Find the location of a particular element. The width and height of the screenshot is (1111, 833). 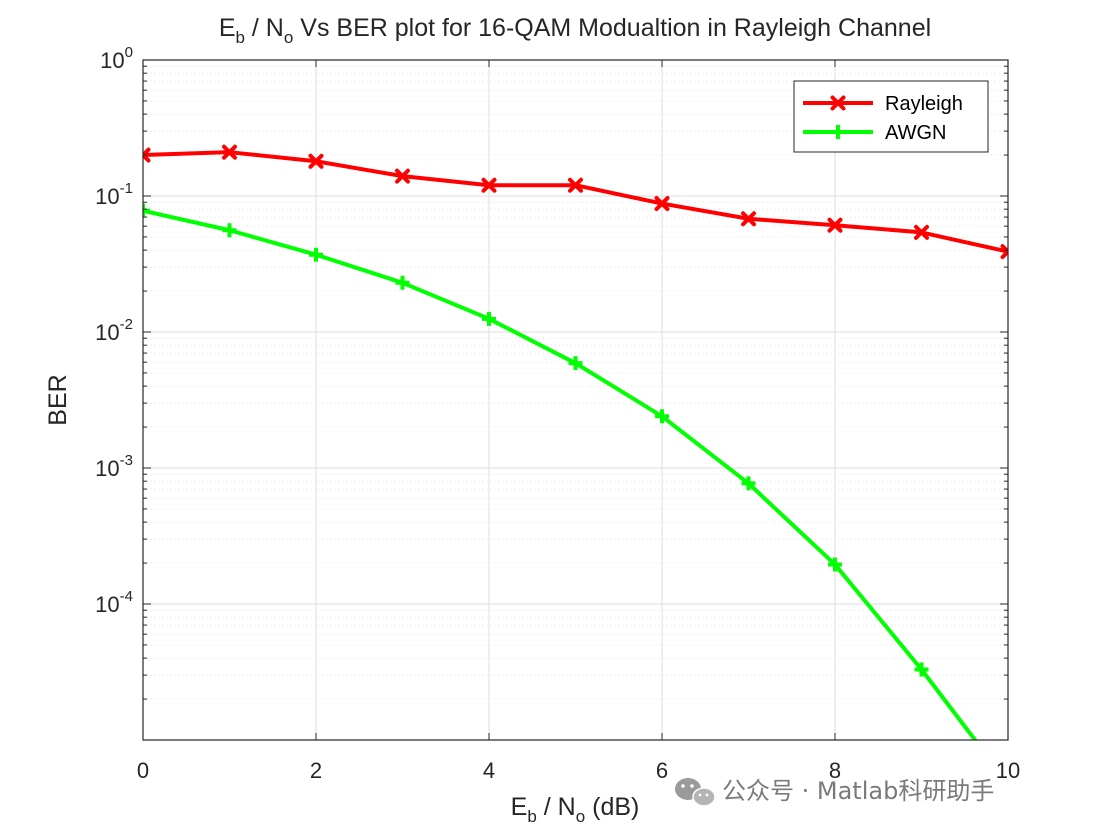

title-part: E is located at coordinates (227, 28).